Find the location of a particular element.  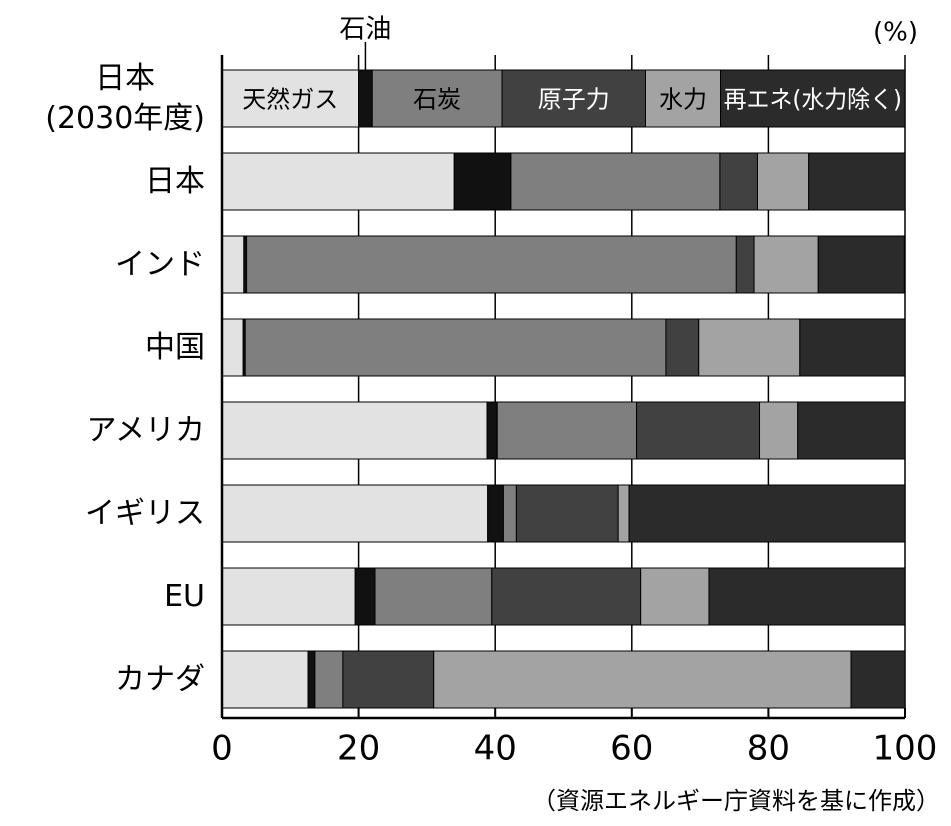

category-text: アメリカ is located at coordinates (146, 430).